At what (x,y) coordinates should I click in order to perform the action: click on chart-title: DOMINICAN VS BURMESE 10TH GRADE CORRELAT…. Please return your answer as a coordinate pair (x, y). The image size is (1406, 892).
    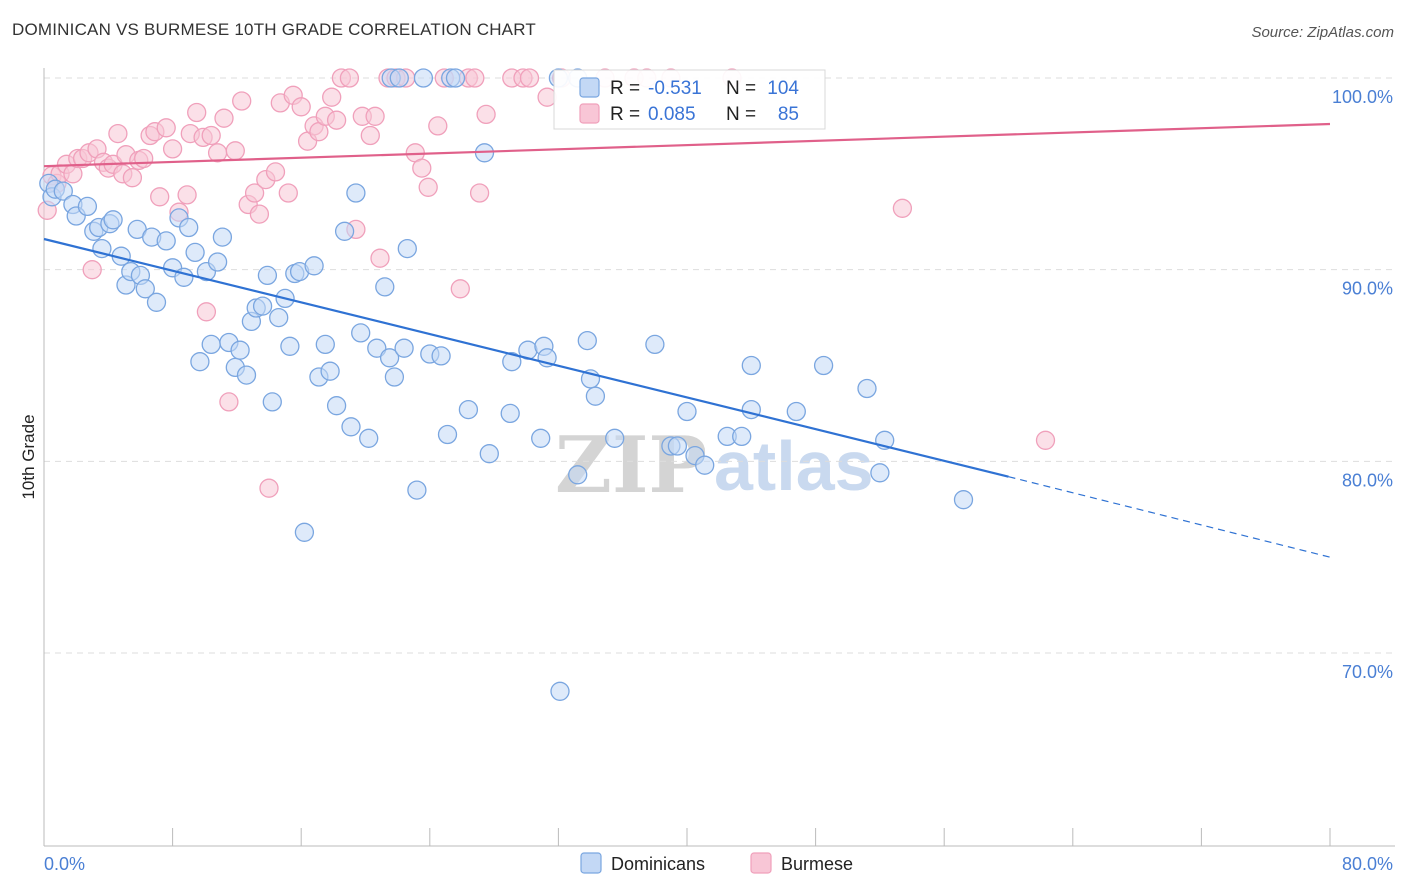
    Looking at the image, I should click on (274, 29).